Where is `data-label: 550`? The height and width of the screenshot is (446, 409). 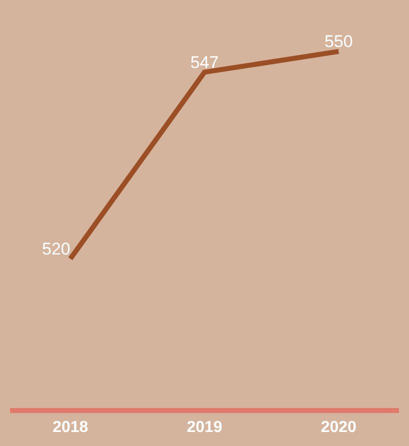 data-label: 550 is located at coordinates (338, 42).